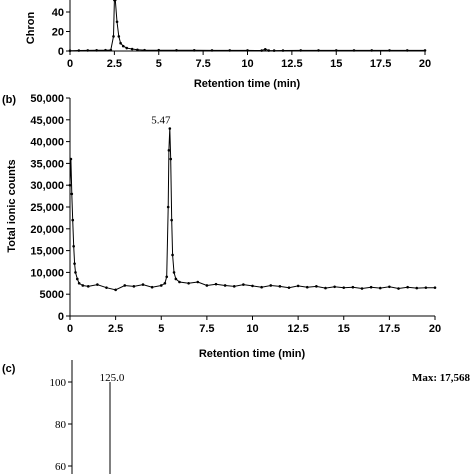 The height and width of the screenshot is (474, 474). What do you see at coordinates (58, 383) in the screenshot?
I see `y-tick-label: 100` at bounding box center [58, 383].